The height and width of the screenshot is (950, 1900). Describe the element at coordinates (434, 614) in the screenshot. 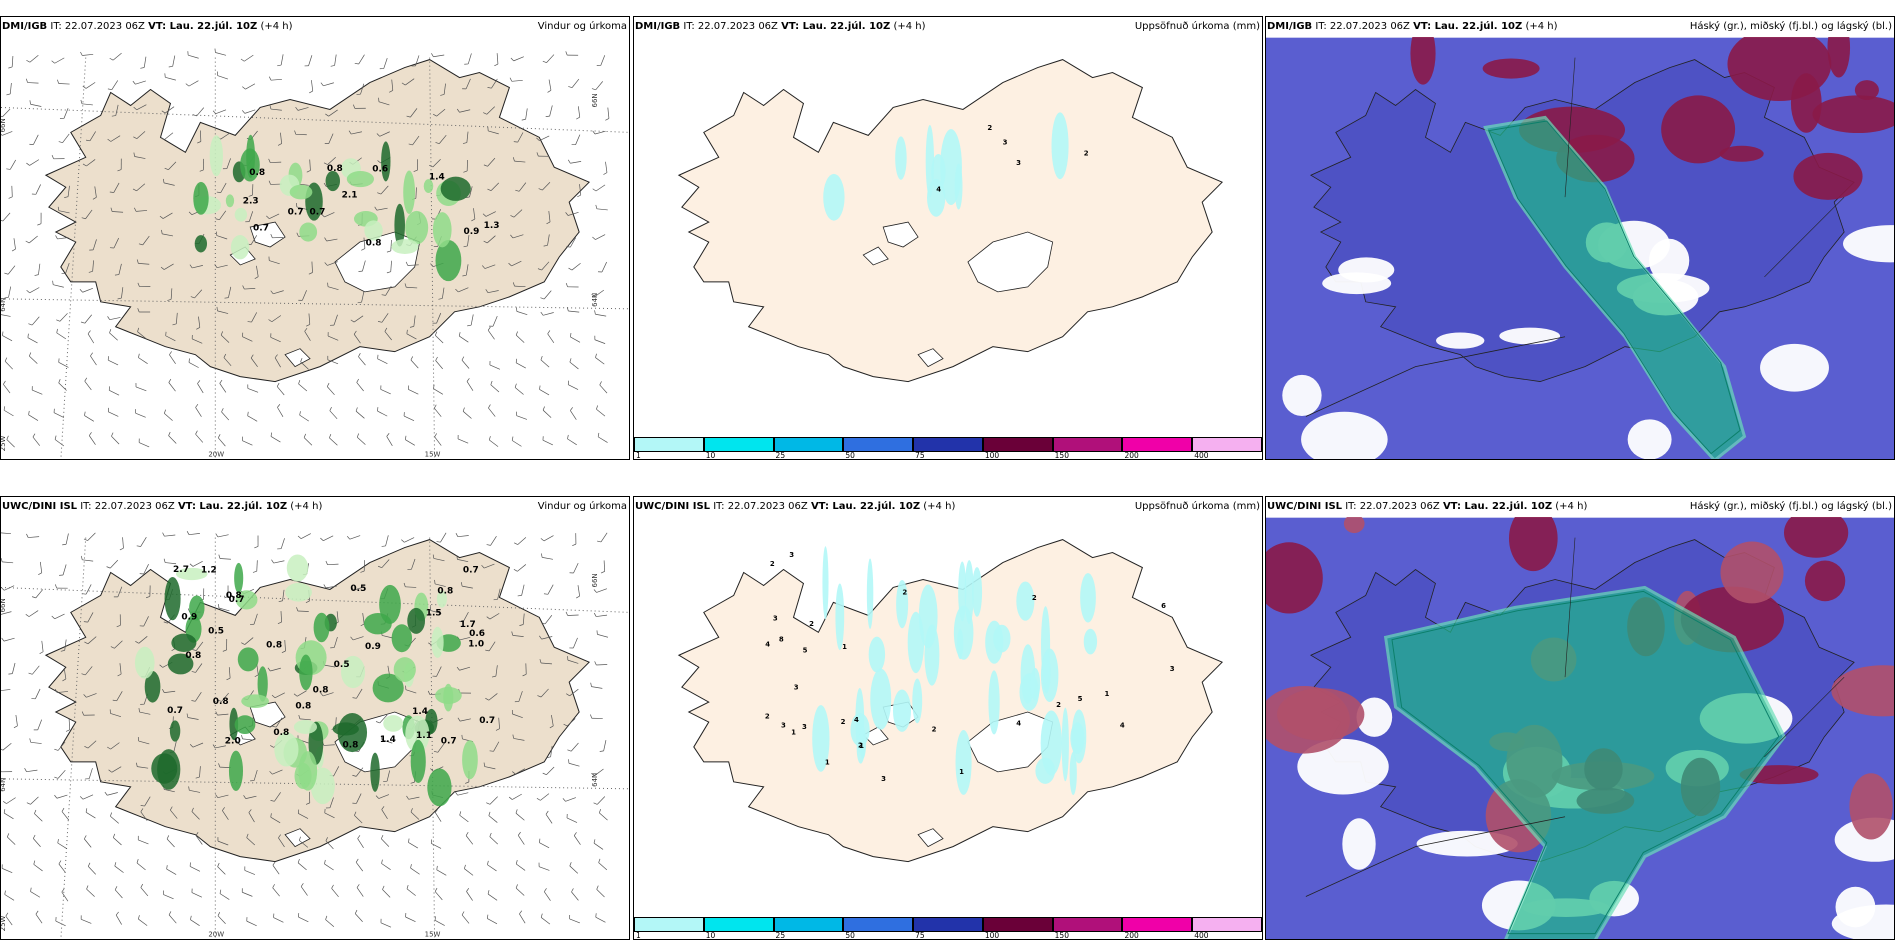

I see `value-label: 1.5` at that location.